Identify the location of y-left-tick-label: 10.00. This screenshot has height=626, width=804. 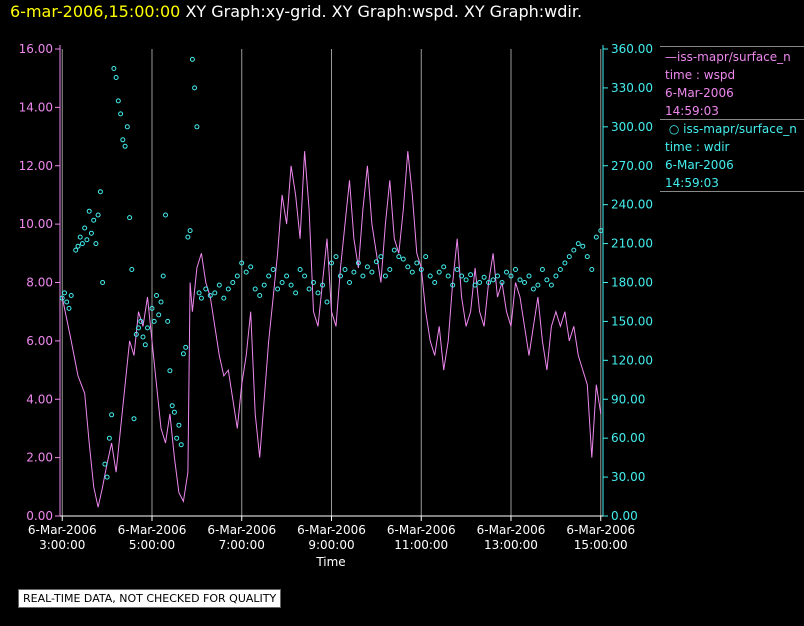
(36, 224).